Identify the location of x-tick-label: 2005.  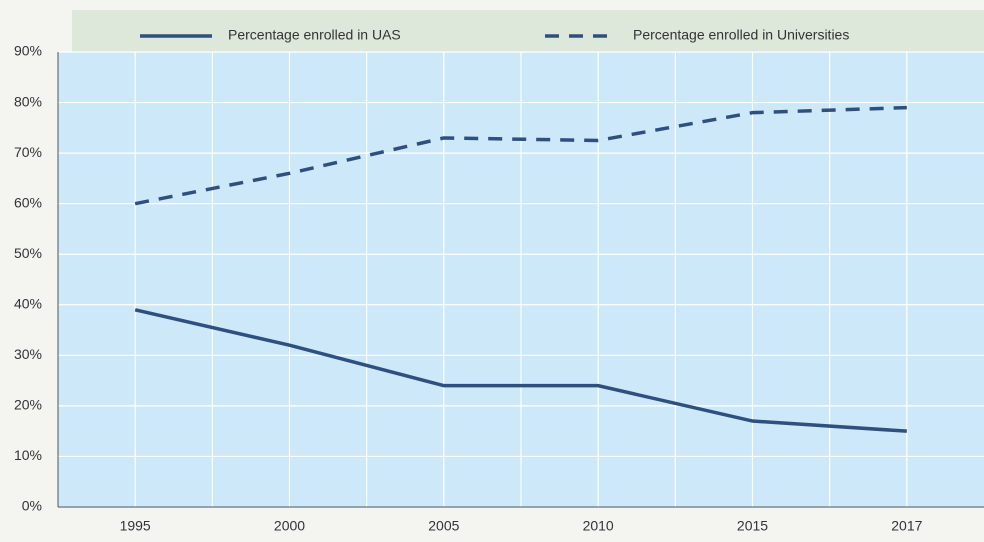
(443, 526).